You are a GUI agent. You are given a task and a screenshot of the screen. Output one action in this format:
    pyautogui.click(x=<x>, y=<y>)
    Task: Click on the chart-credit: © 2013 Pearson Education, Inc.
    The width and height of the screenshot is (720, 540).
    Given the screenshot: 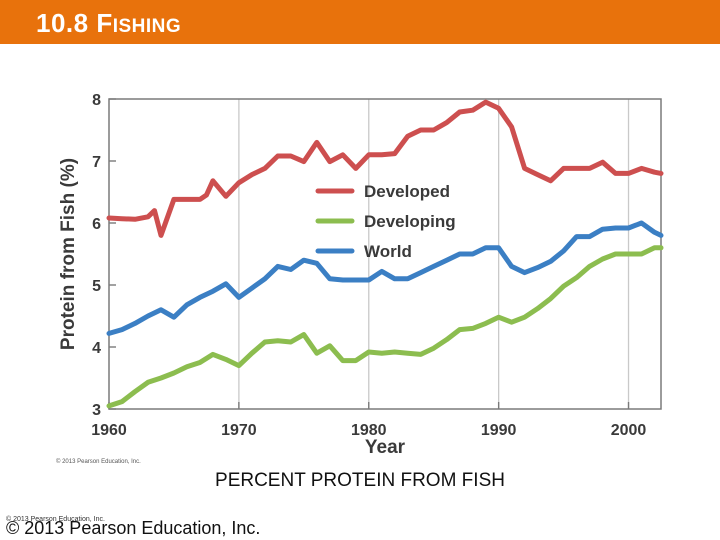 What is the action you would take?
    pyautogui.click(x=98, y=461)
    